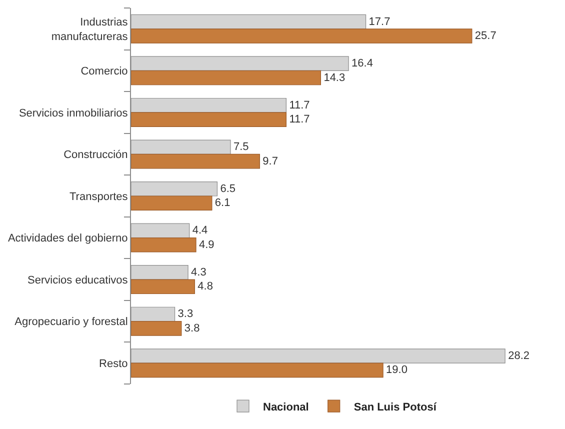  I want to click on data-label: 4.8, so click(205, 286).